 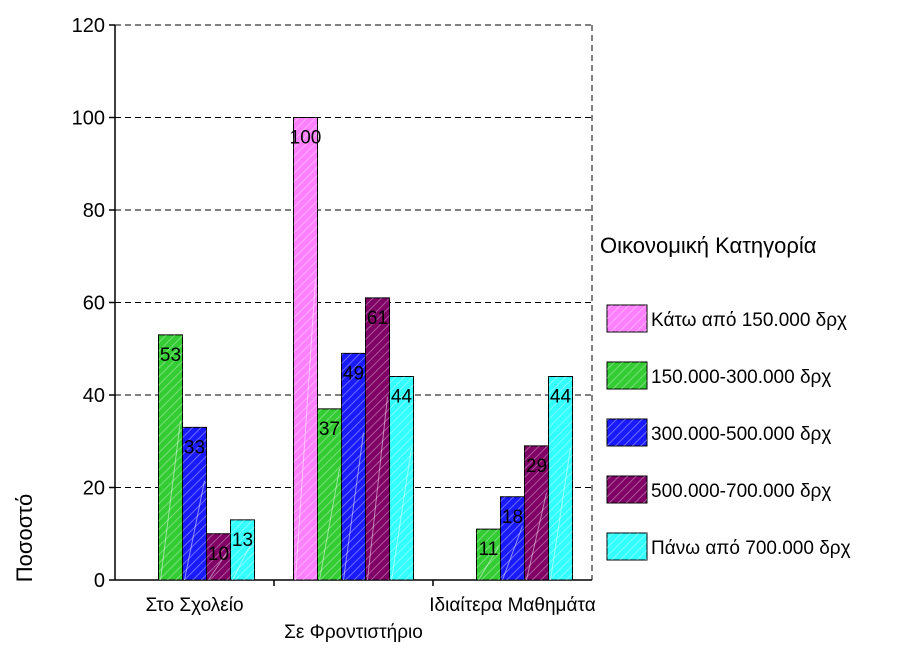 I want to click on x-tick-label: Σε Φροντιστήριο, so click(x=353, y=632).